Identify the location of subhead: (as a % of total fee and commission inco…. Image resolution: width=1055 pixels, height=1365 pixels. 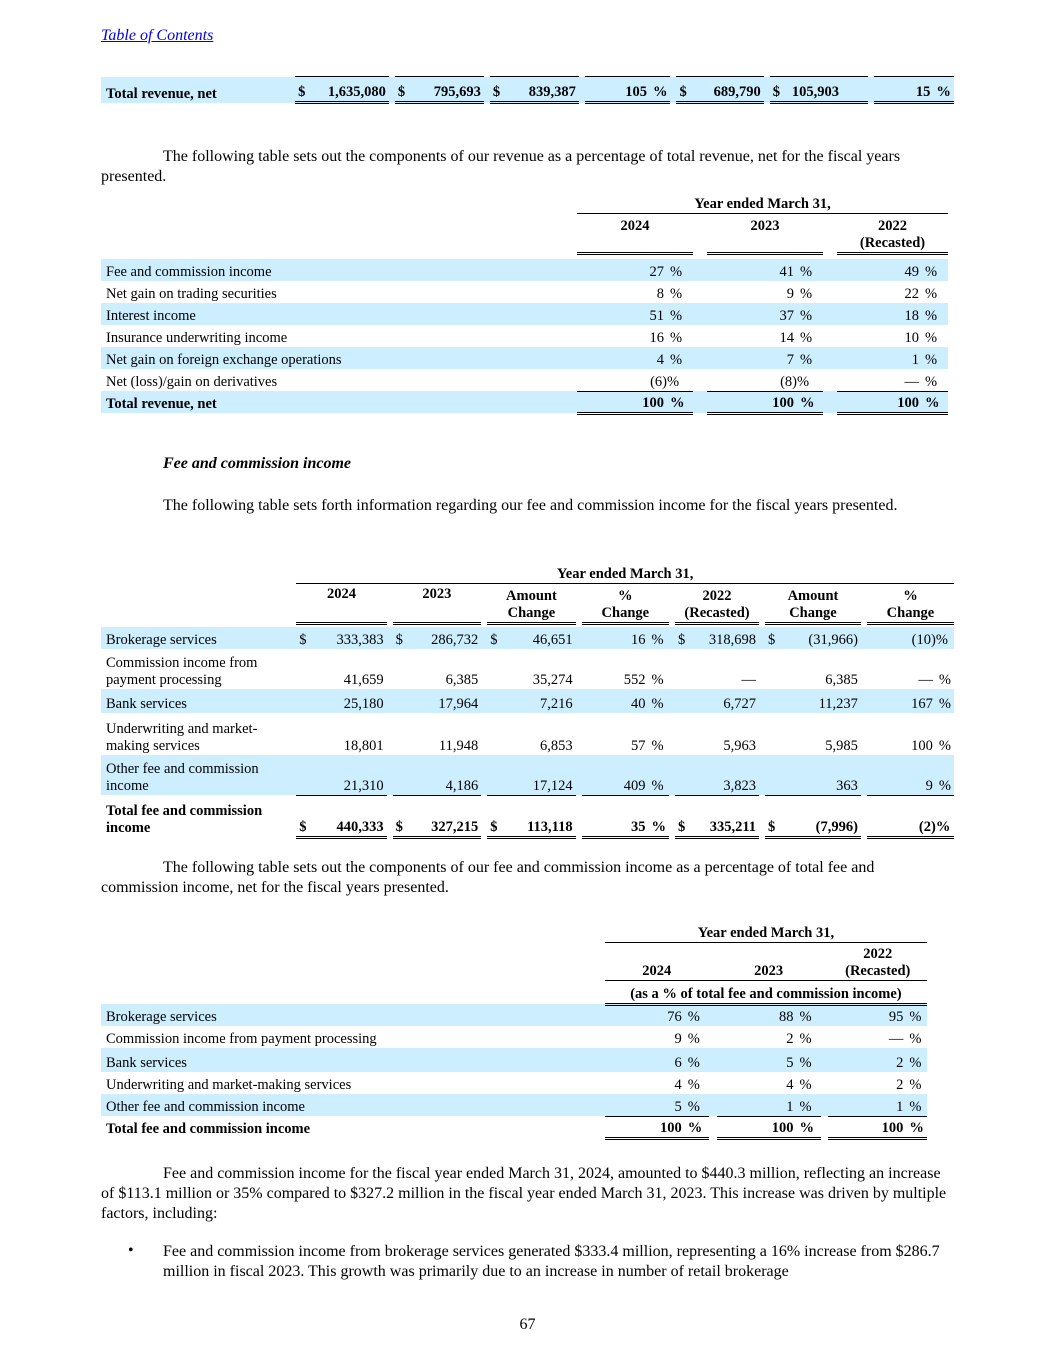
(765, 992).